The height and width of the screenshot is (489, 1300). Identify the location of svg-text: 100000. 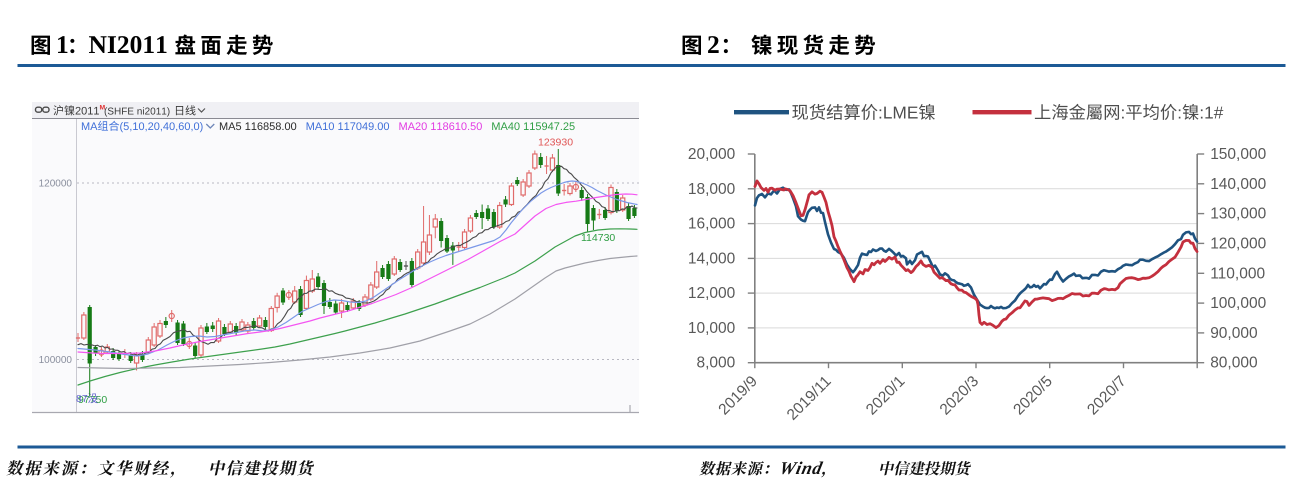
(56, 360).